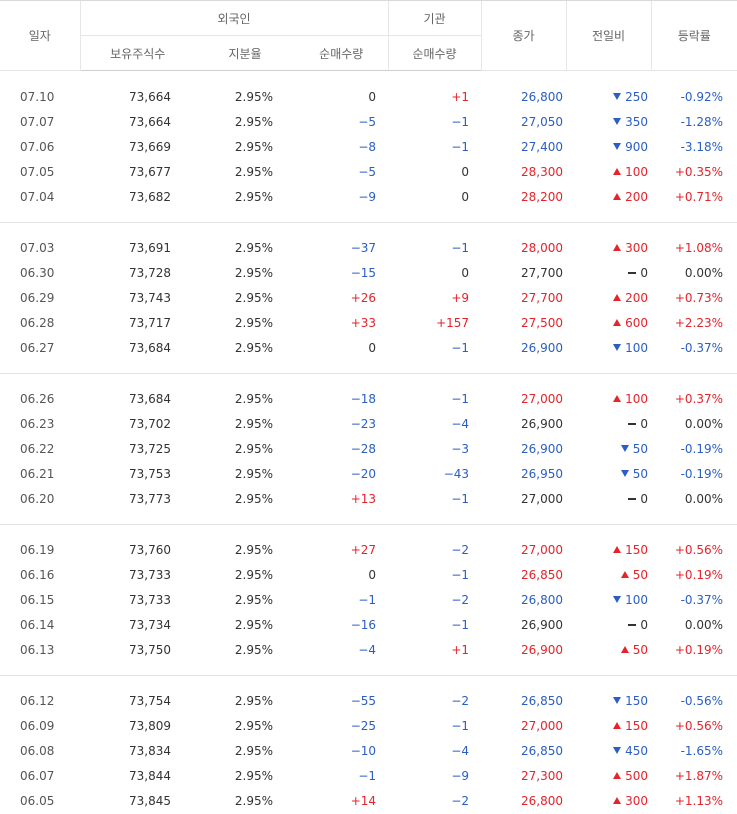 Image resolution: width=737 pixels, height=814 pixels. Describe the element at coordinates (523, 775) in the screenshot. I see `close-cell: 27,300` at that location.